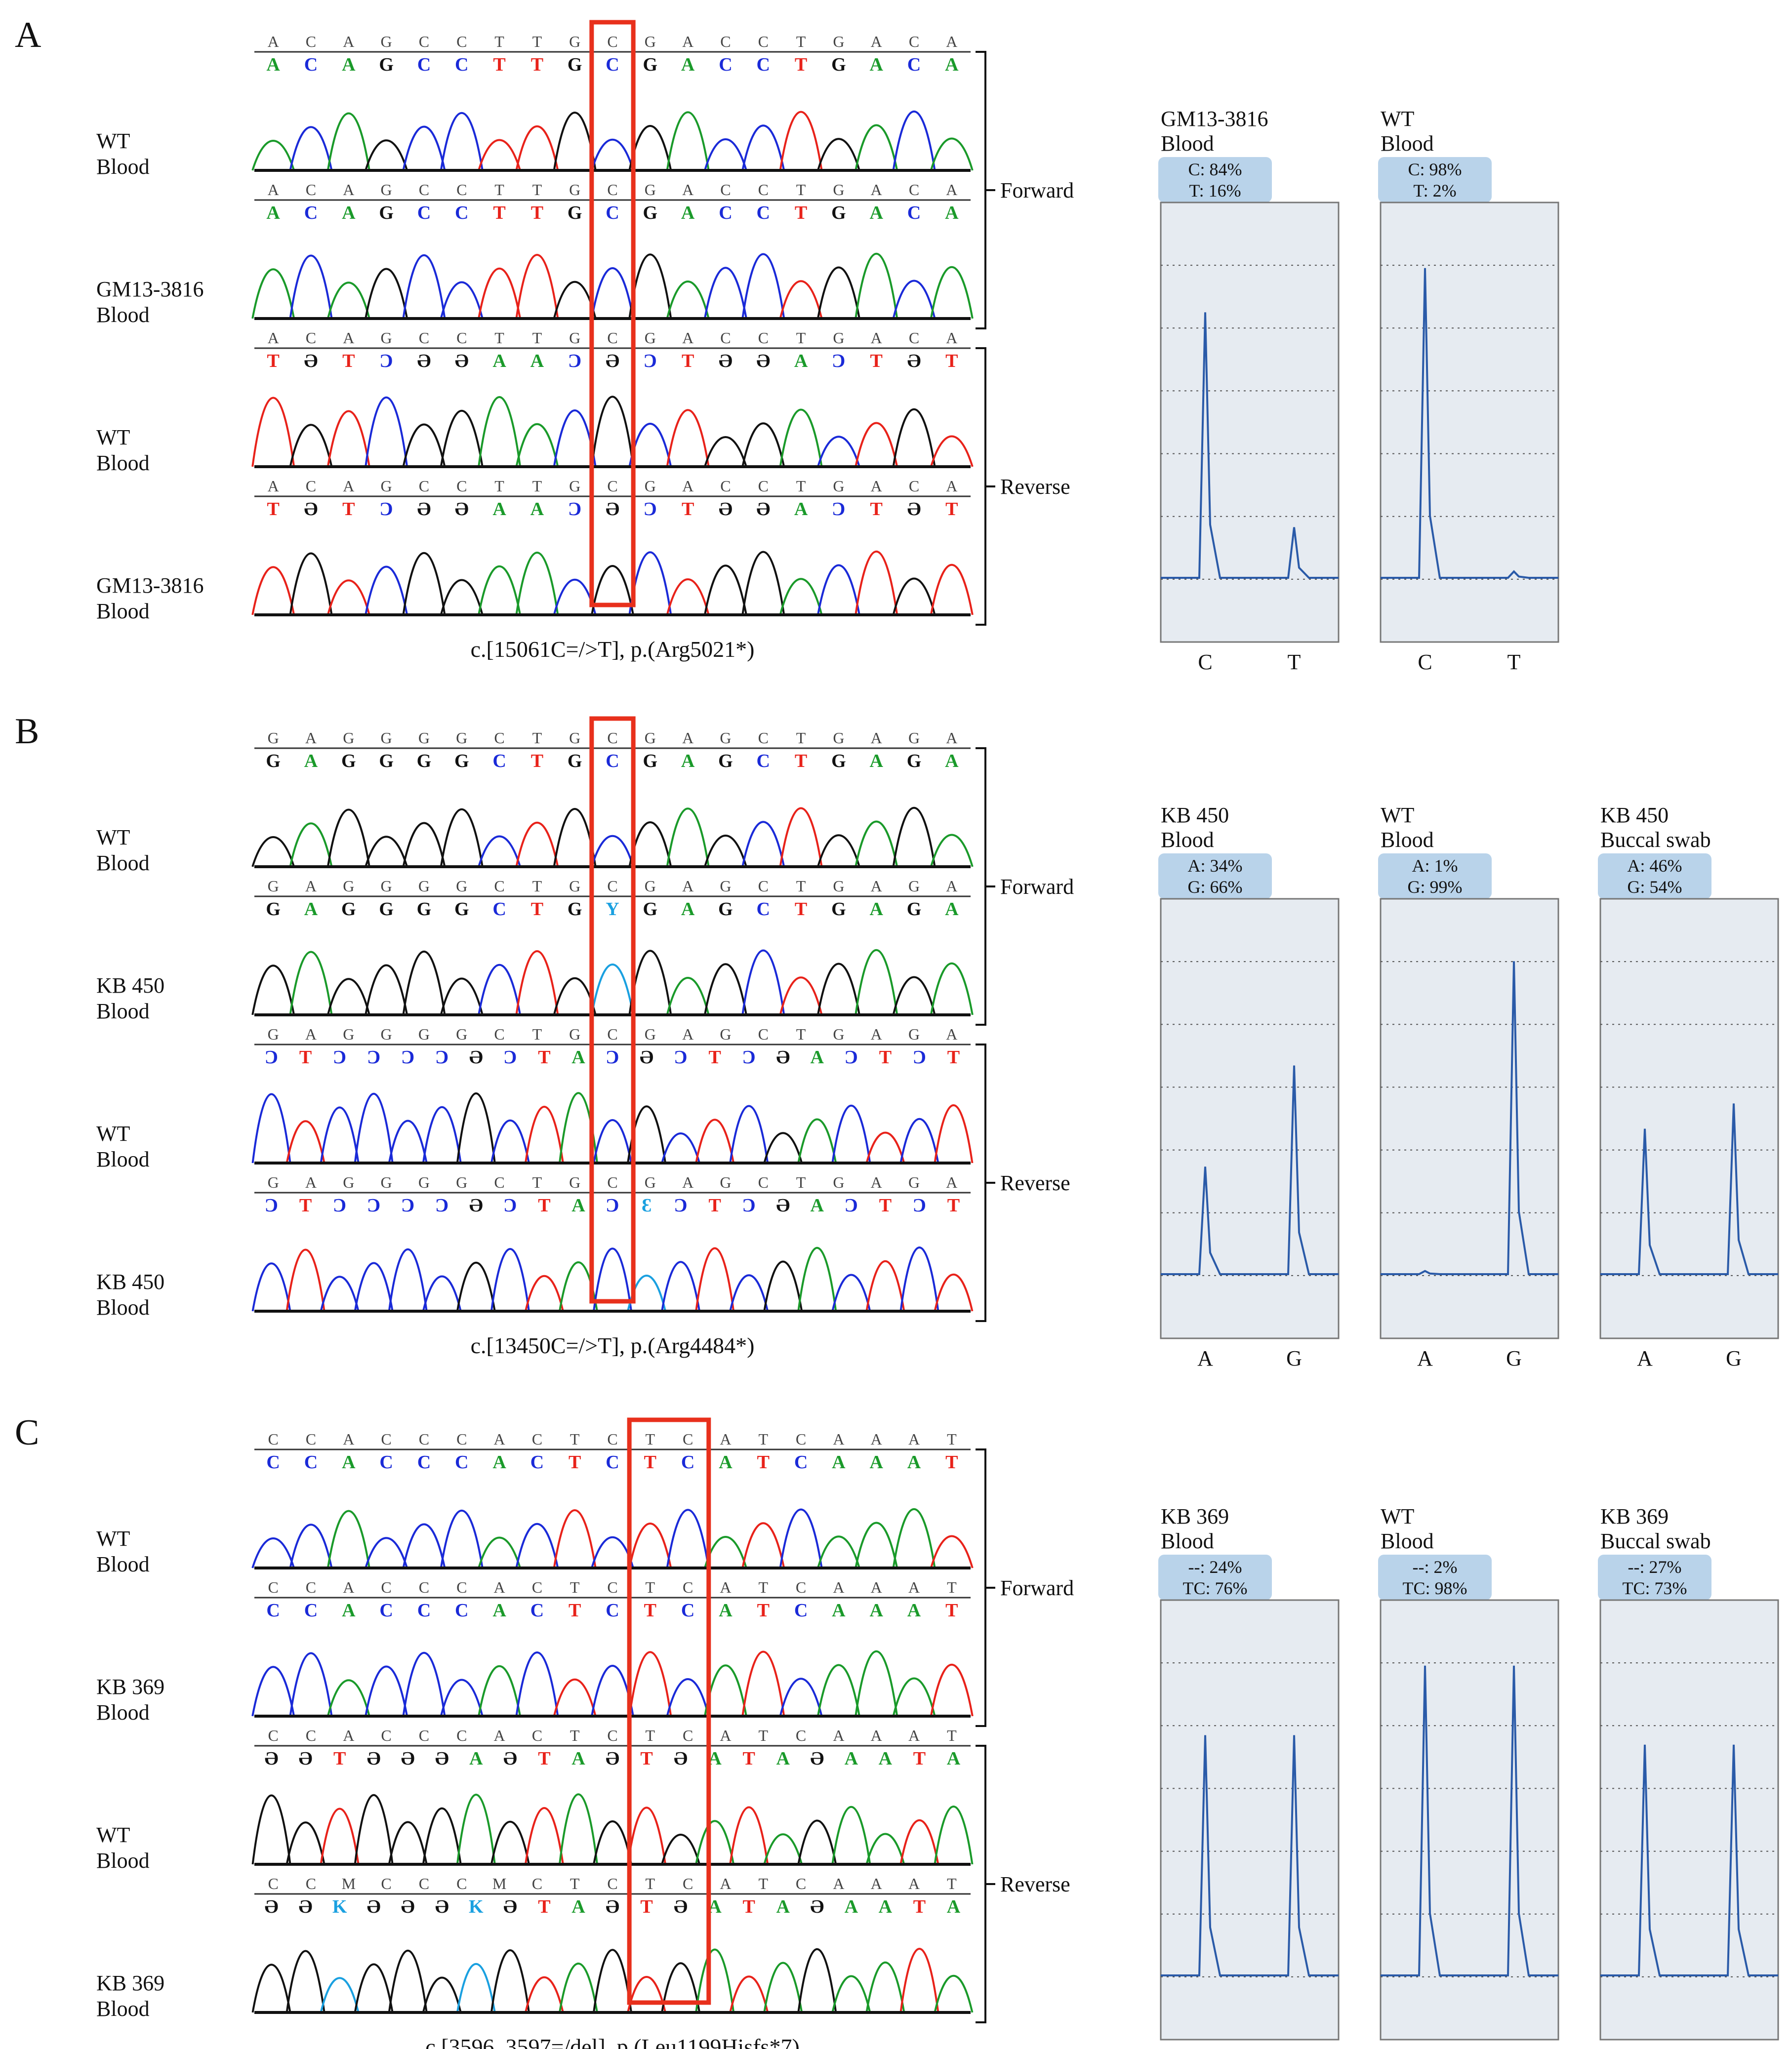  I want to click on allele-frequency: TC: 73%, so click(1655, 1588).